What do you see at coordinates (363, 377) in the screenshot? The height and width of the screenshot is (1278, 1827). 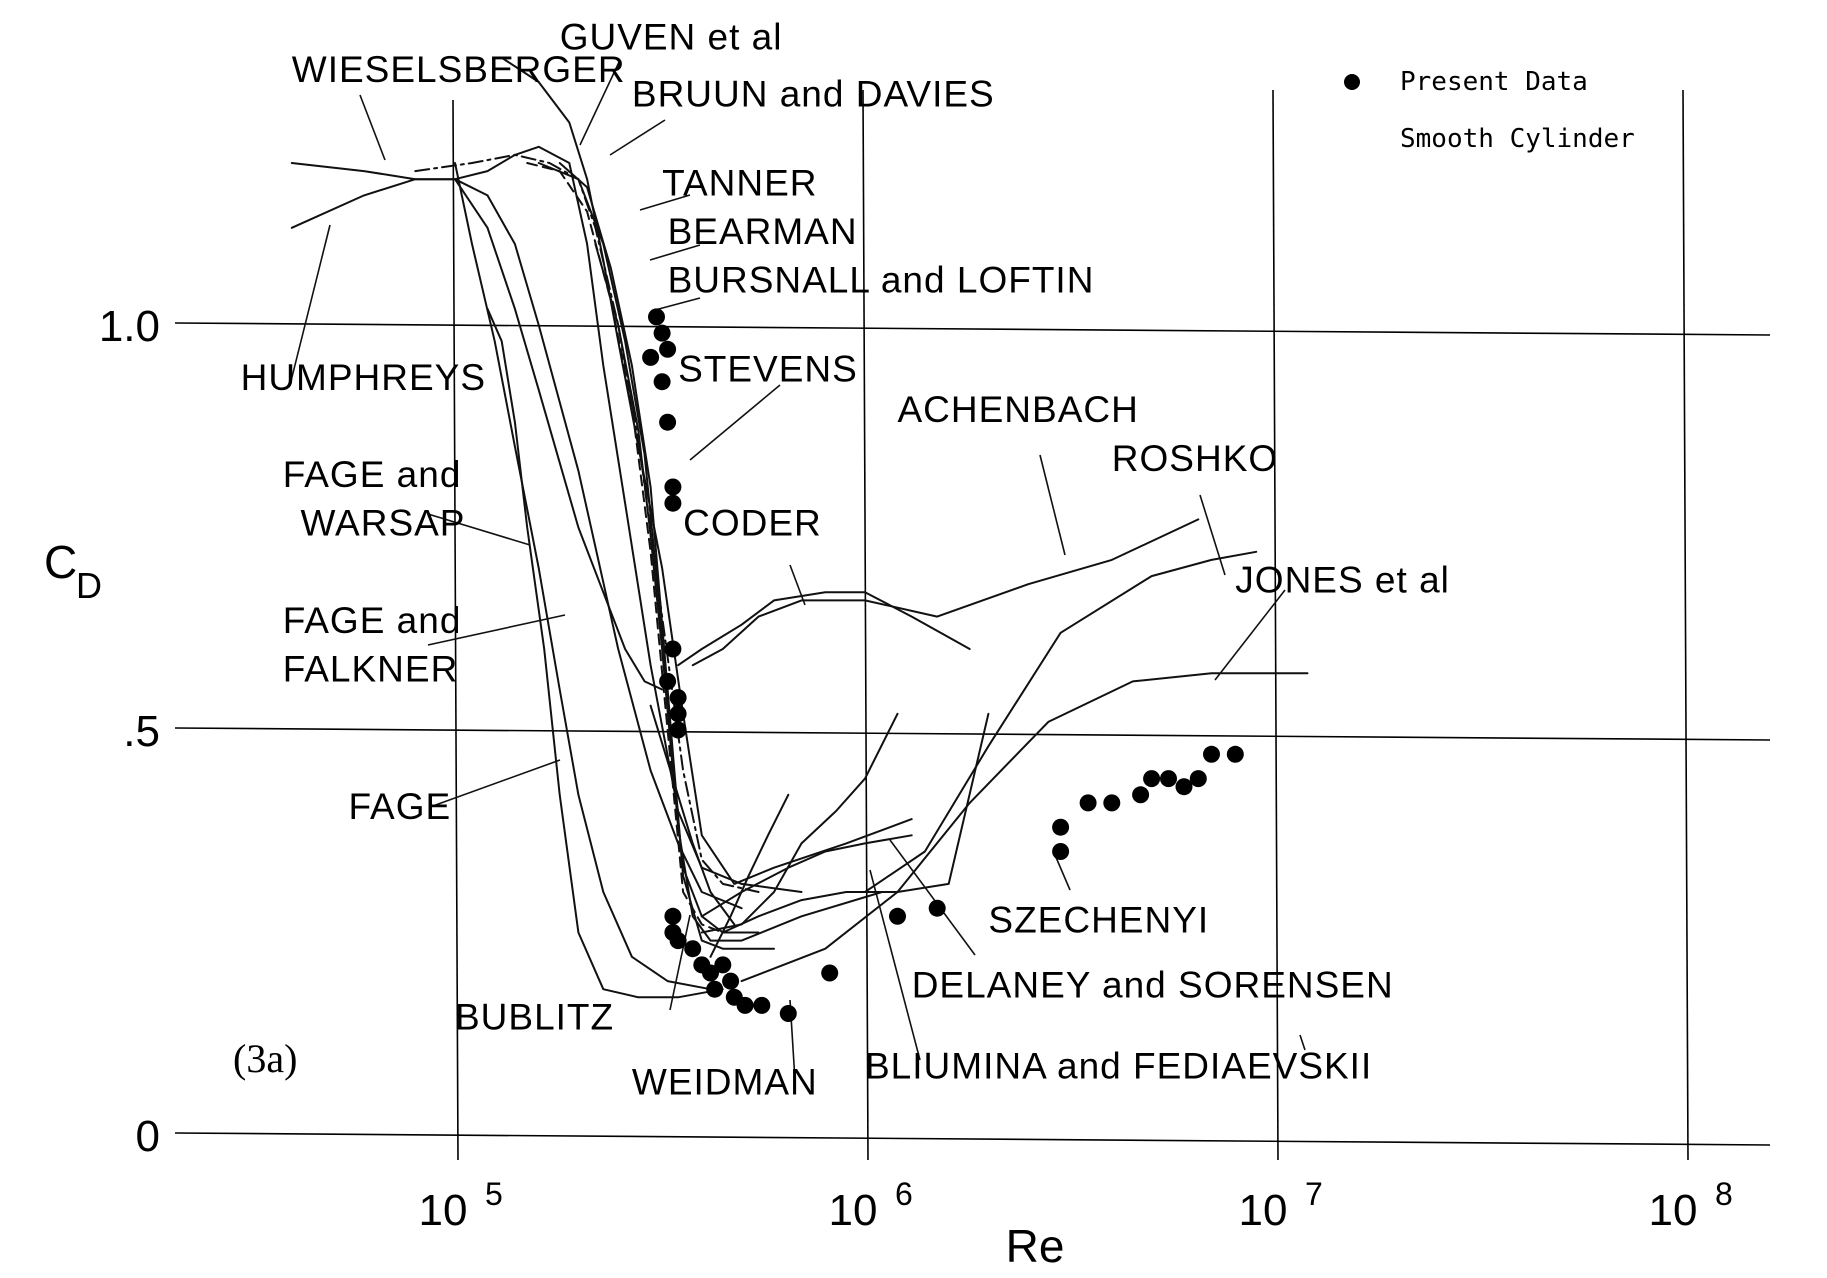 I see `curve-label-humphreys-6: HUMPHREYS` at bounding box center [363, 377].